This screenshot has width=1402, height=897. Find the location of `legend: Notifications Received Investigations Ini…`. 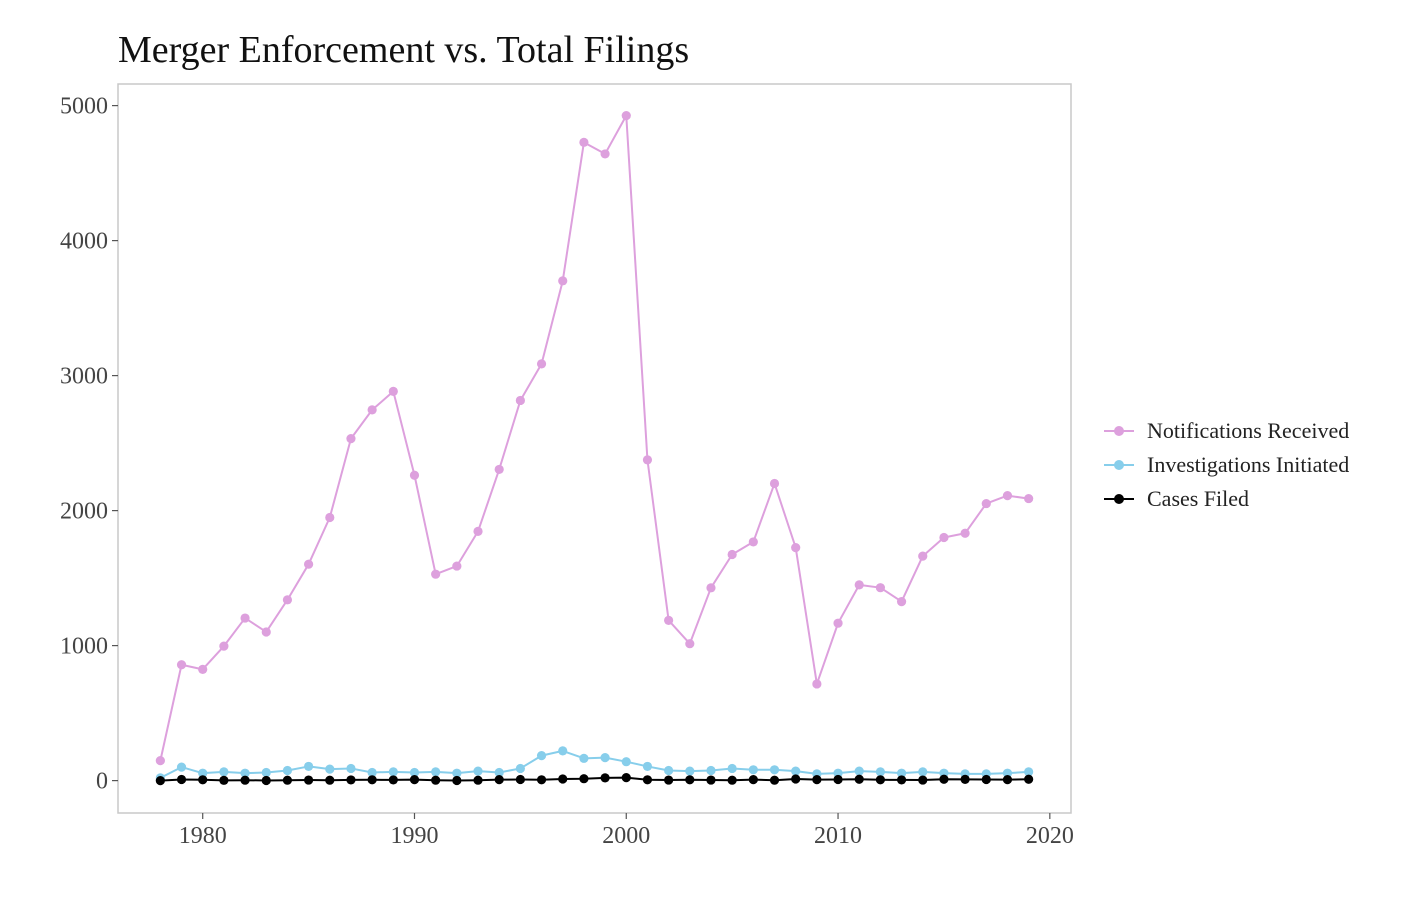

legend: Notifications Received Investigations Ini… is located at coordinates (1226, 465).